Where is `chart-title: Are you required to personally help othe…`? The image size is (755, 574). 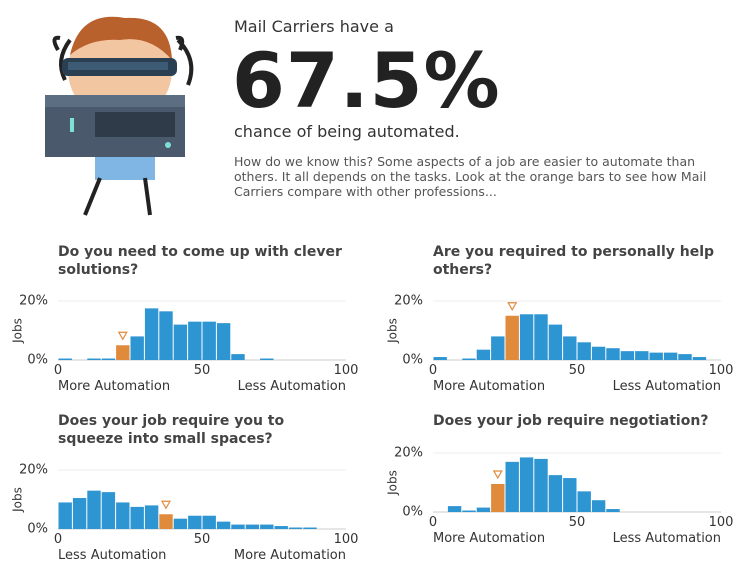 chart-title: Are you required to personally help othe… is located at coordinates (574, 261).